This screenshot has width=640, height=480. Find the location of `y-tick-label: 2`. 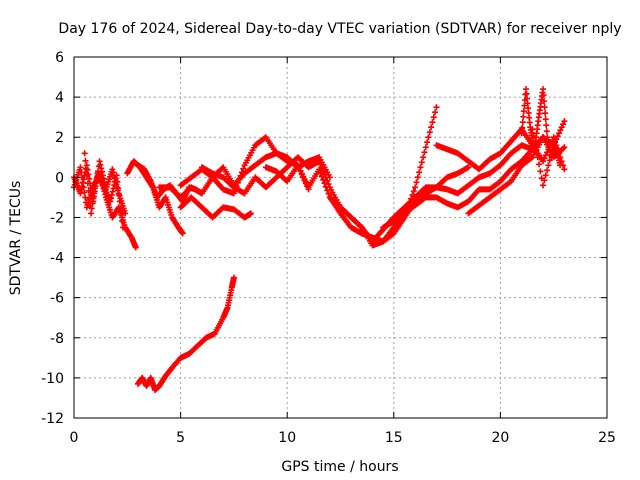

y-tick-label: 2 is located at coordinates (59, 138).